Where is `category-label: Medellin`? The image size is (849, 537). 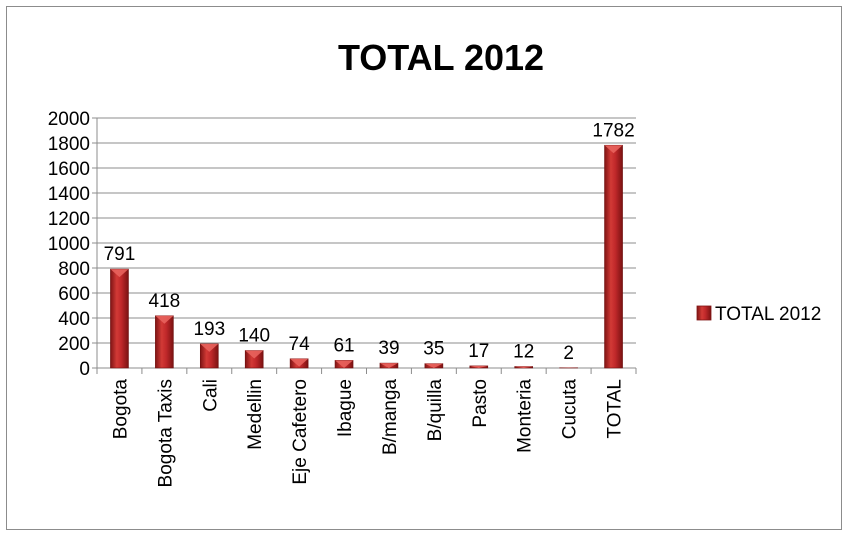 category-label: Medellin is located at coordinates (255, 414).